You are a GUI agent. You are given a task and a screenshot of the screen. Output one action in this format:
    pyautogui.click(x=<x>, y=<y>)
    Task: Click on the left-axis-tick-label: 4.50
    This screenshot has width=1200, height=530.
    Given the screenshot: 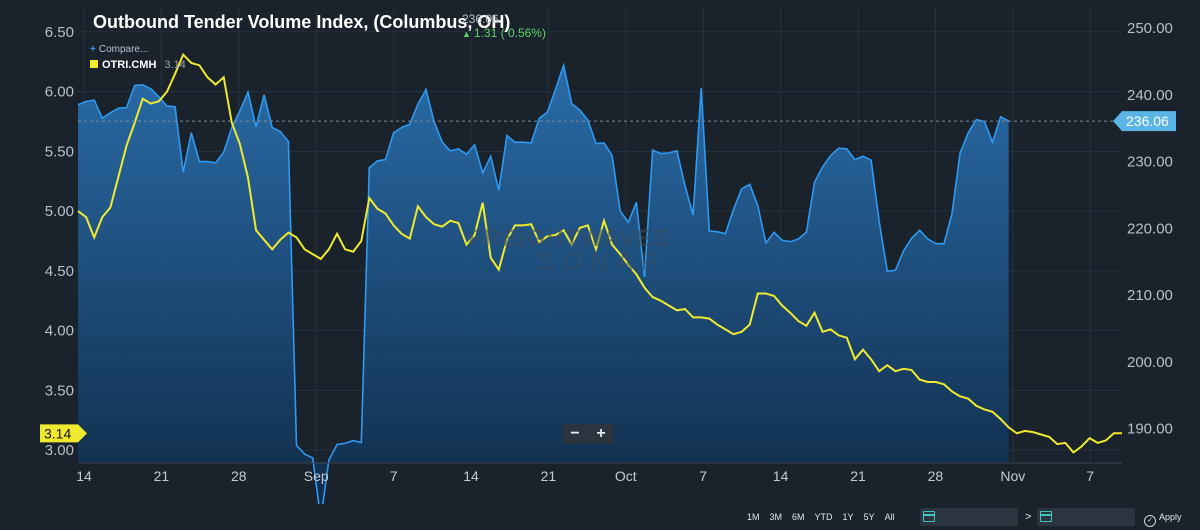 What is the action you would take?
    pyautogui.click(x=59, y=271)
    